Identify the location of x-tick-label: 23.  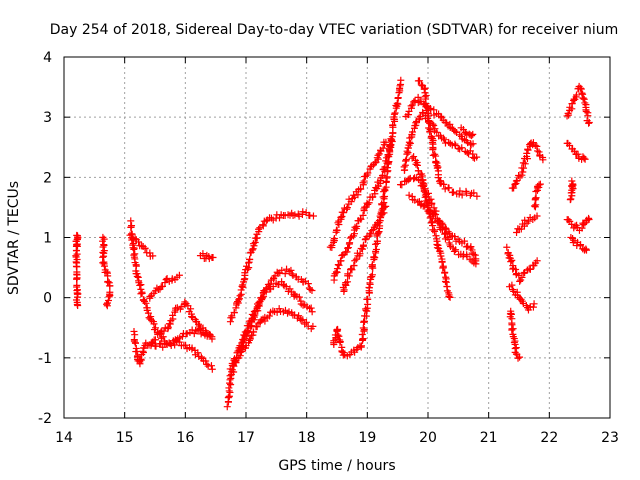
(610, 438).